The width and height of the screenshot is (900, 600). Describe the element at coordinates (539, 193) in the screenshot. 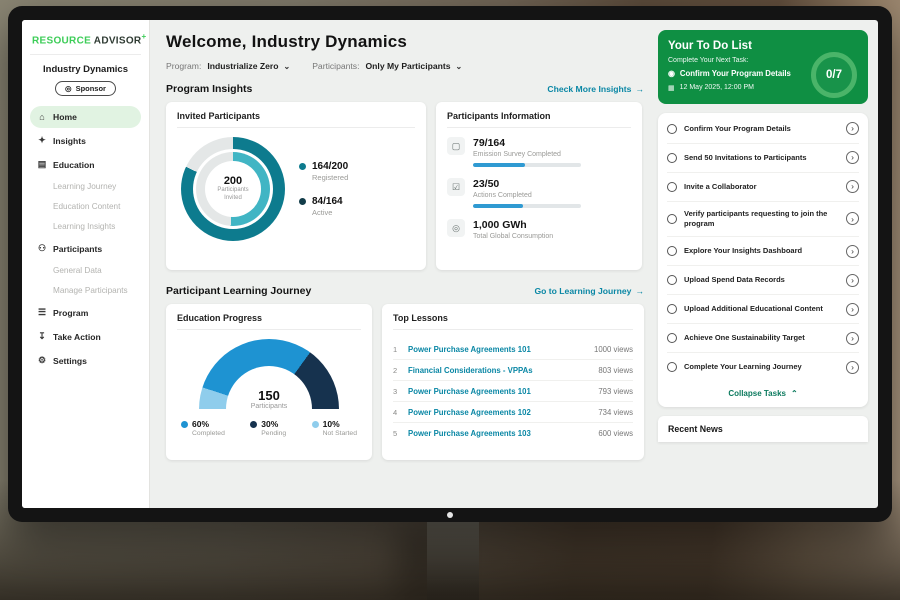

I see `stat-actions-completed: ☑ 23/50 Actions Completed` at that location.